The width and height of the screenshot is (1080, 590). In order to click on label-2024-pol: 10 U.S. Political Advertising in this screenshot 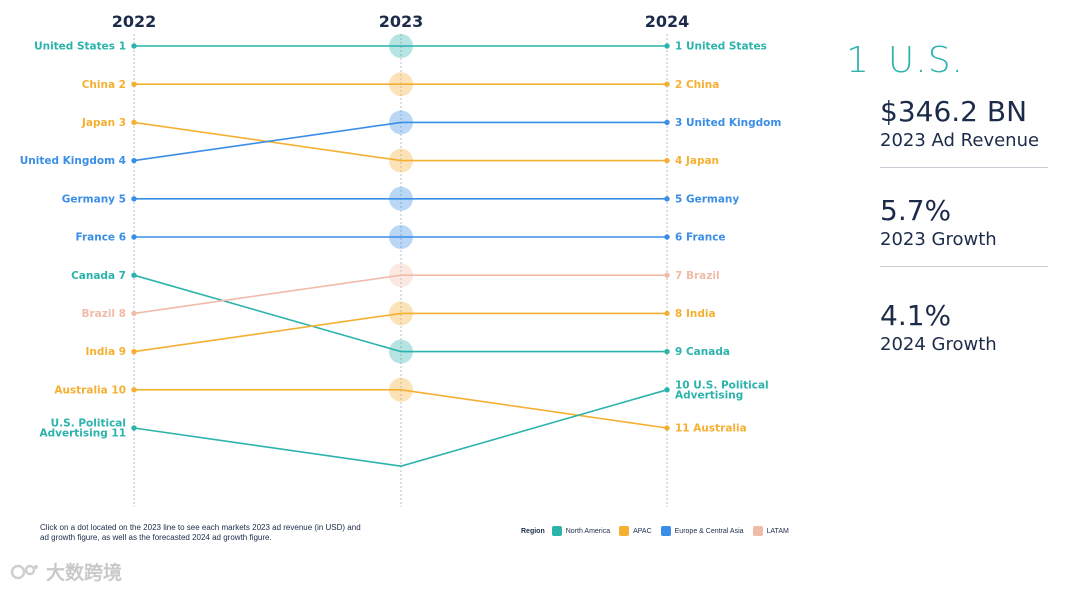, I will do `click(722, 390)`.